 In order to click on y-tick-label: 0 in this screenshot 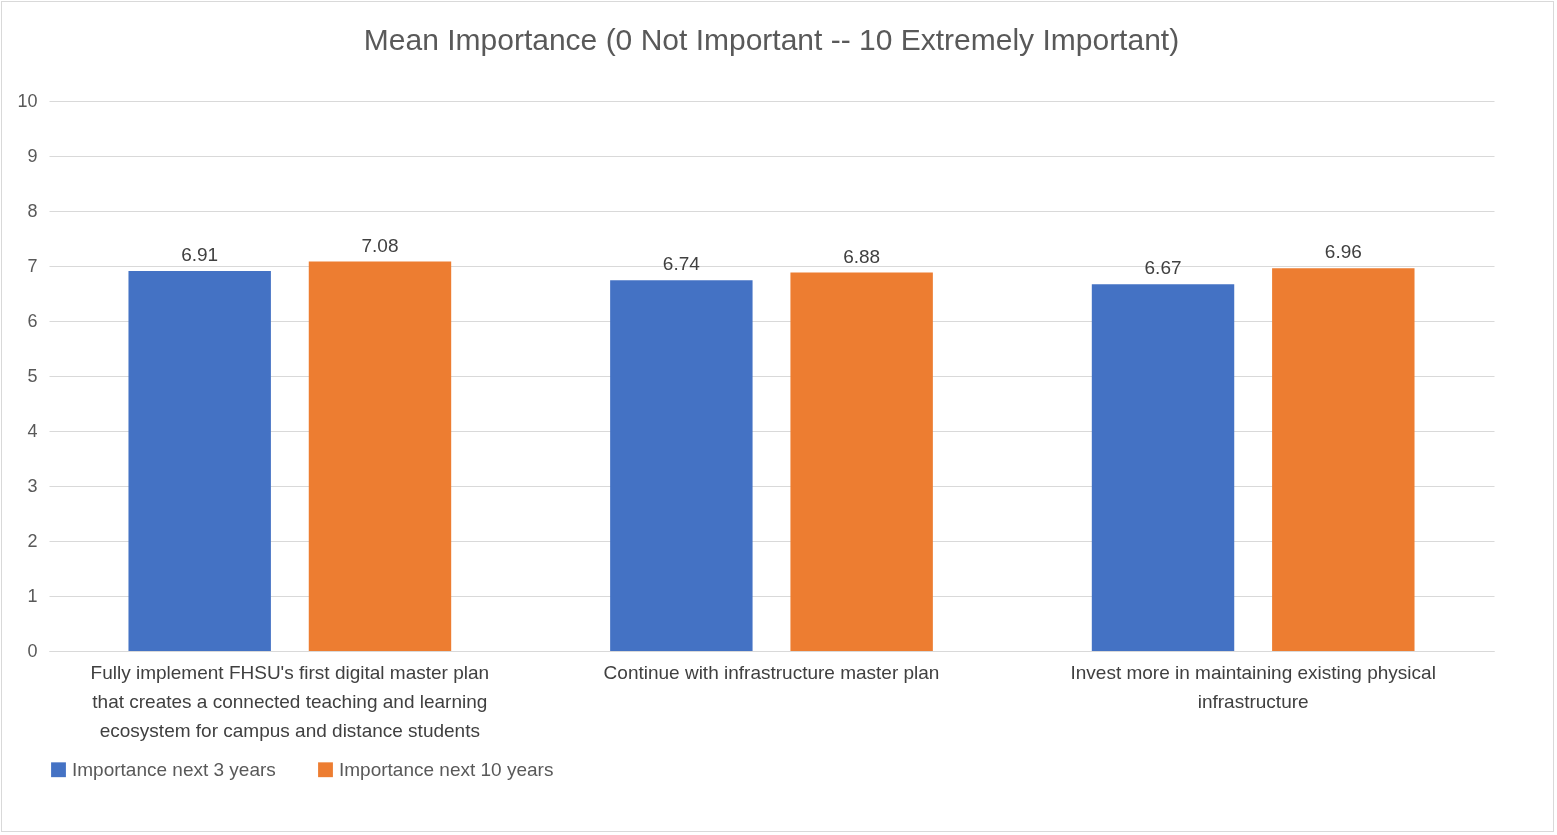, I will do `click(32, 650)`.